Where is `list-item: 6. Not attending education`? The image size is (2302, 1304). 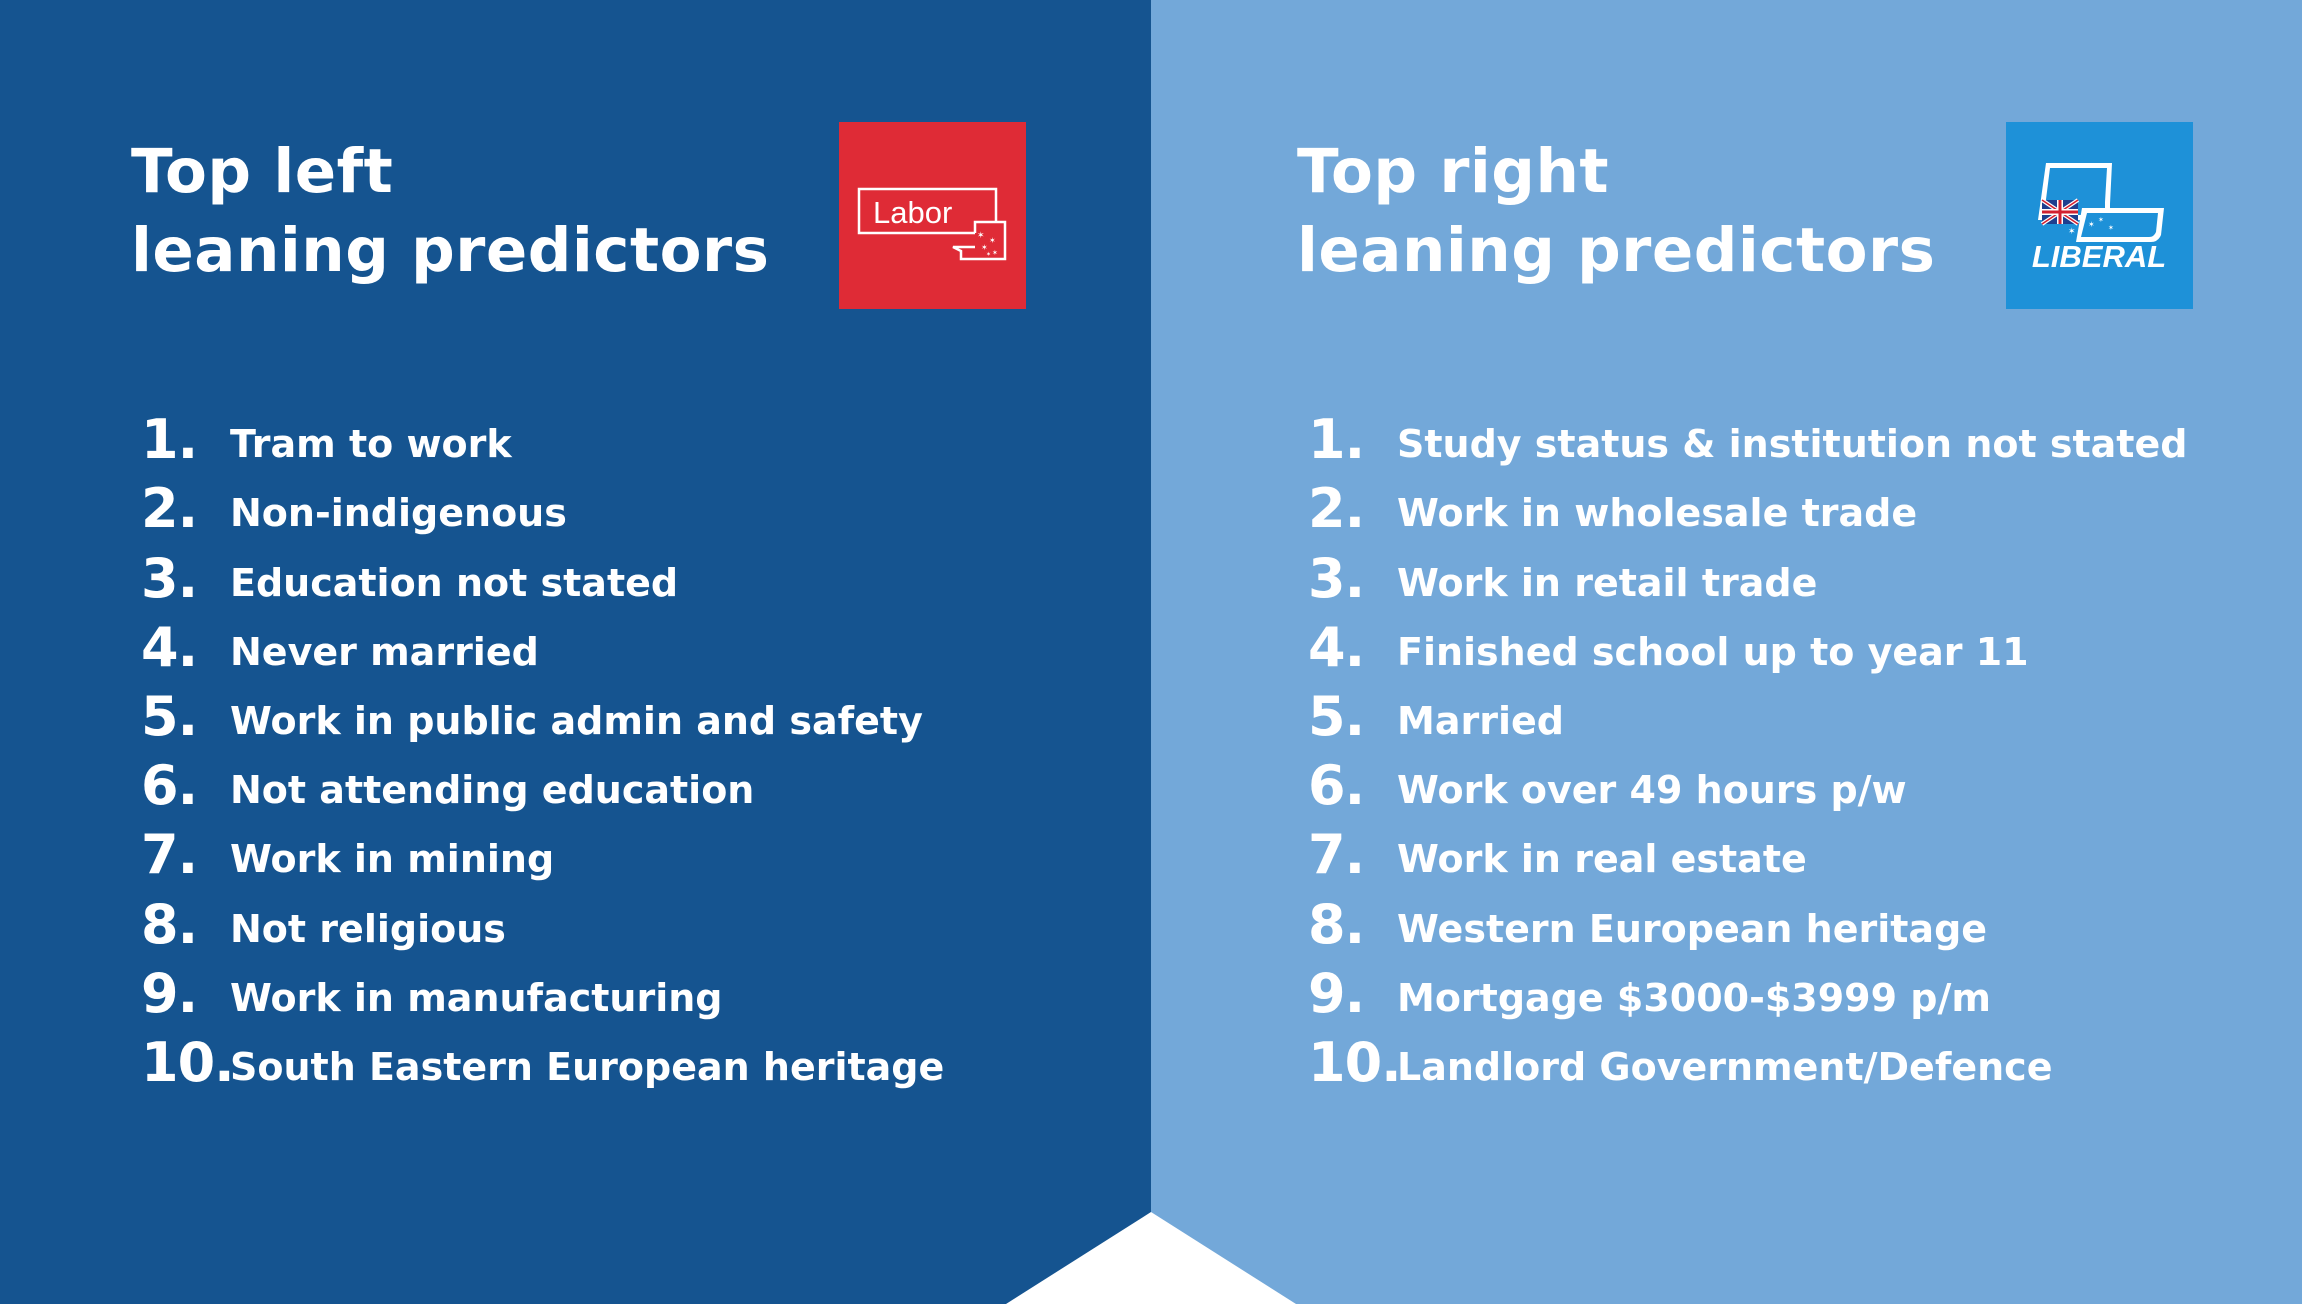 list-item: 6. Not attending education is located at coordinates (542, 780).